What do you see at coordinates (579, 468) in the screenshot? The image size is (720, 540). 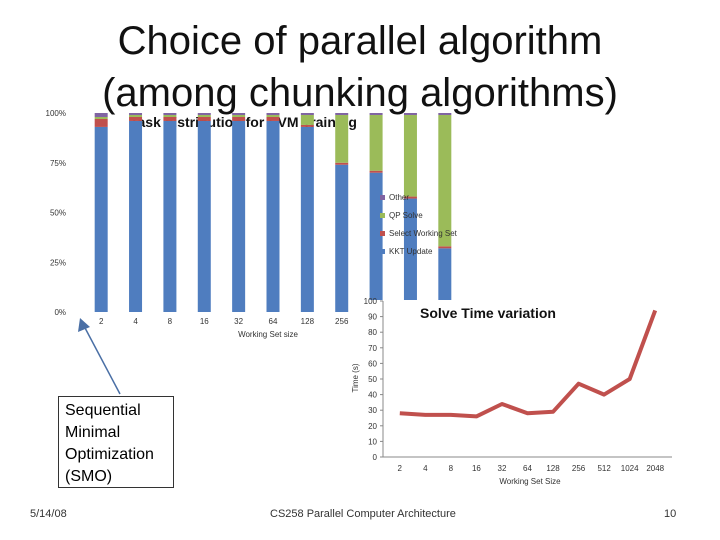 I see `line-x-tick-label: 256` at bounding box center [579, 468].